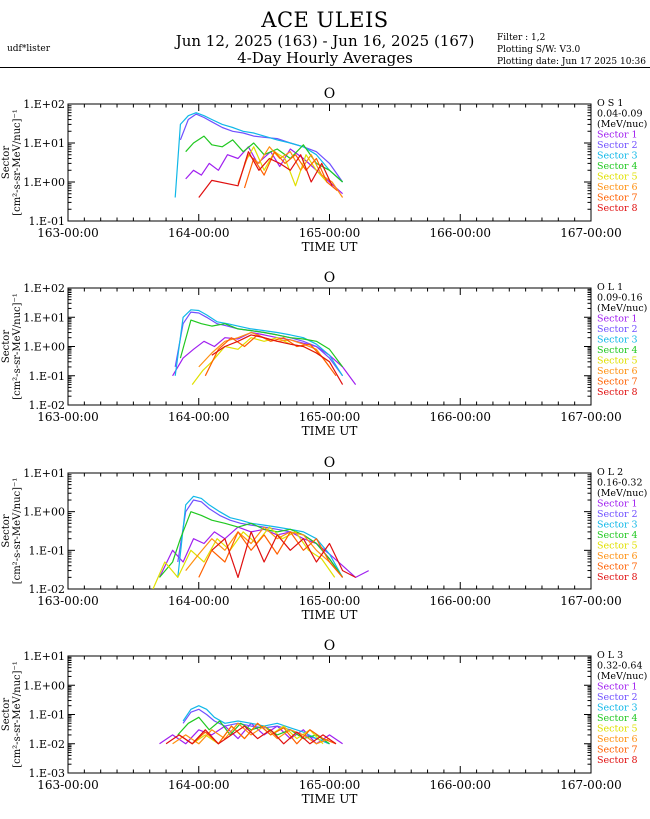 The image size is (650, 819). I want to click on legend-channel: O L 1, so click(610, 287).